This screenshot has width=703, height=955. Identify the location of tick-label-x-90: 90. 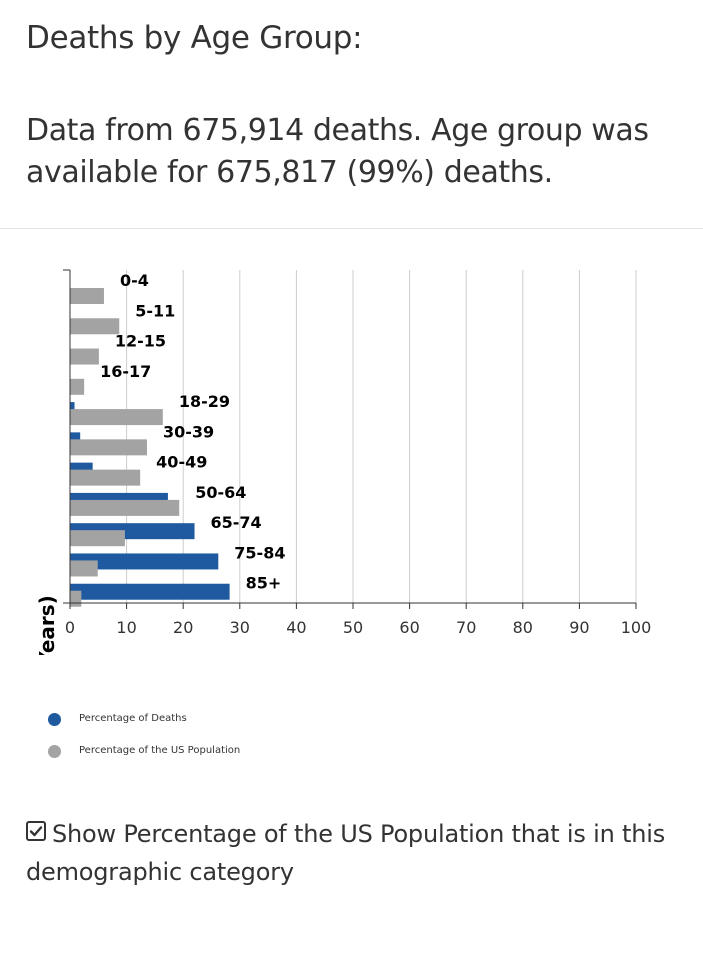
(579, 627).